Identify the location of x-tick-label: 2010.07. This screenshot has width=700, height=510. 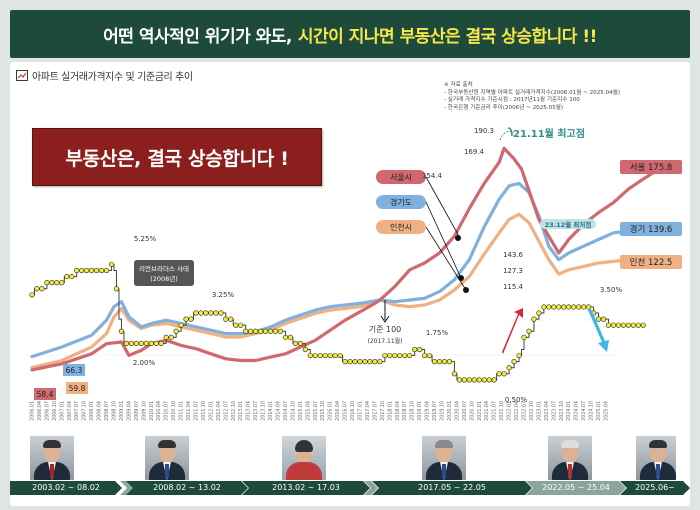
(167, 411).